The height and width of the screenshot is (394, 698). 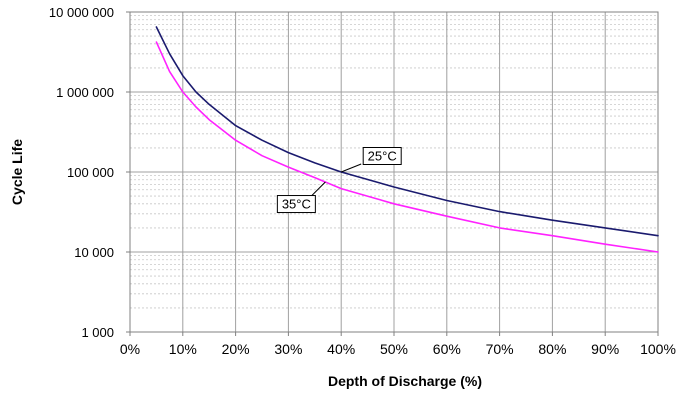 I want to click on y-tick-label: 10 000 000, so click(x=81, y=12).